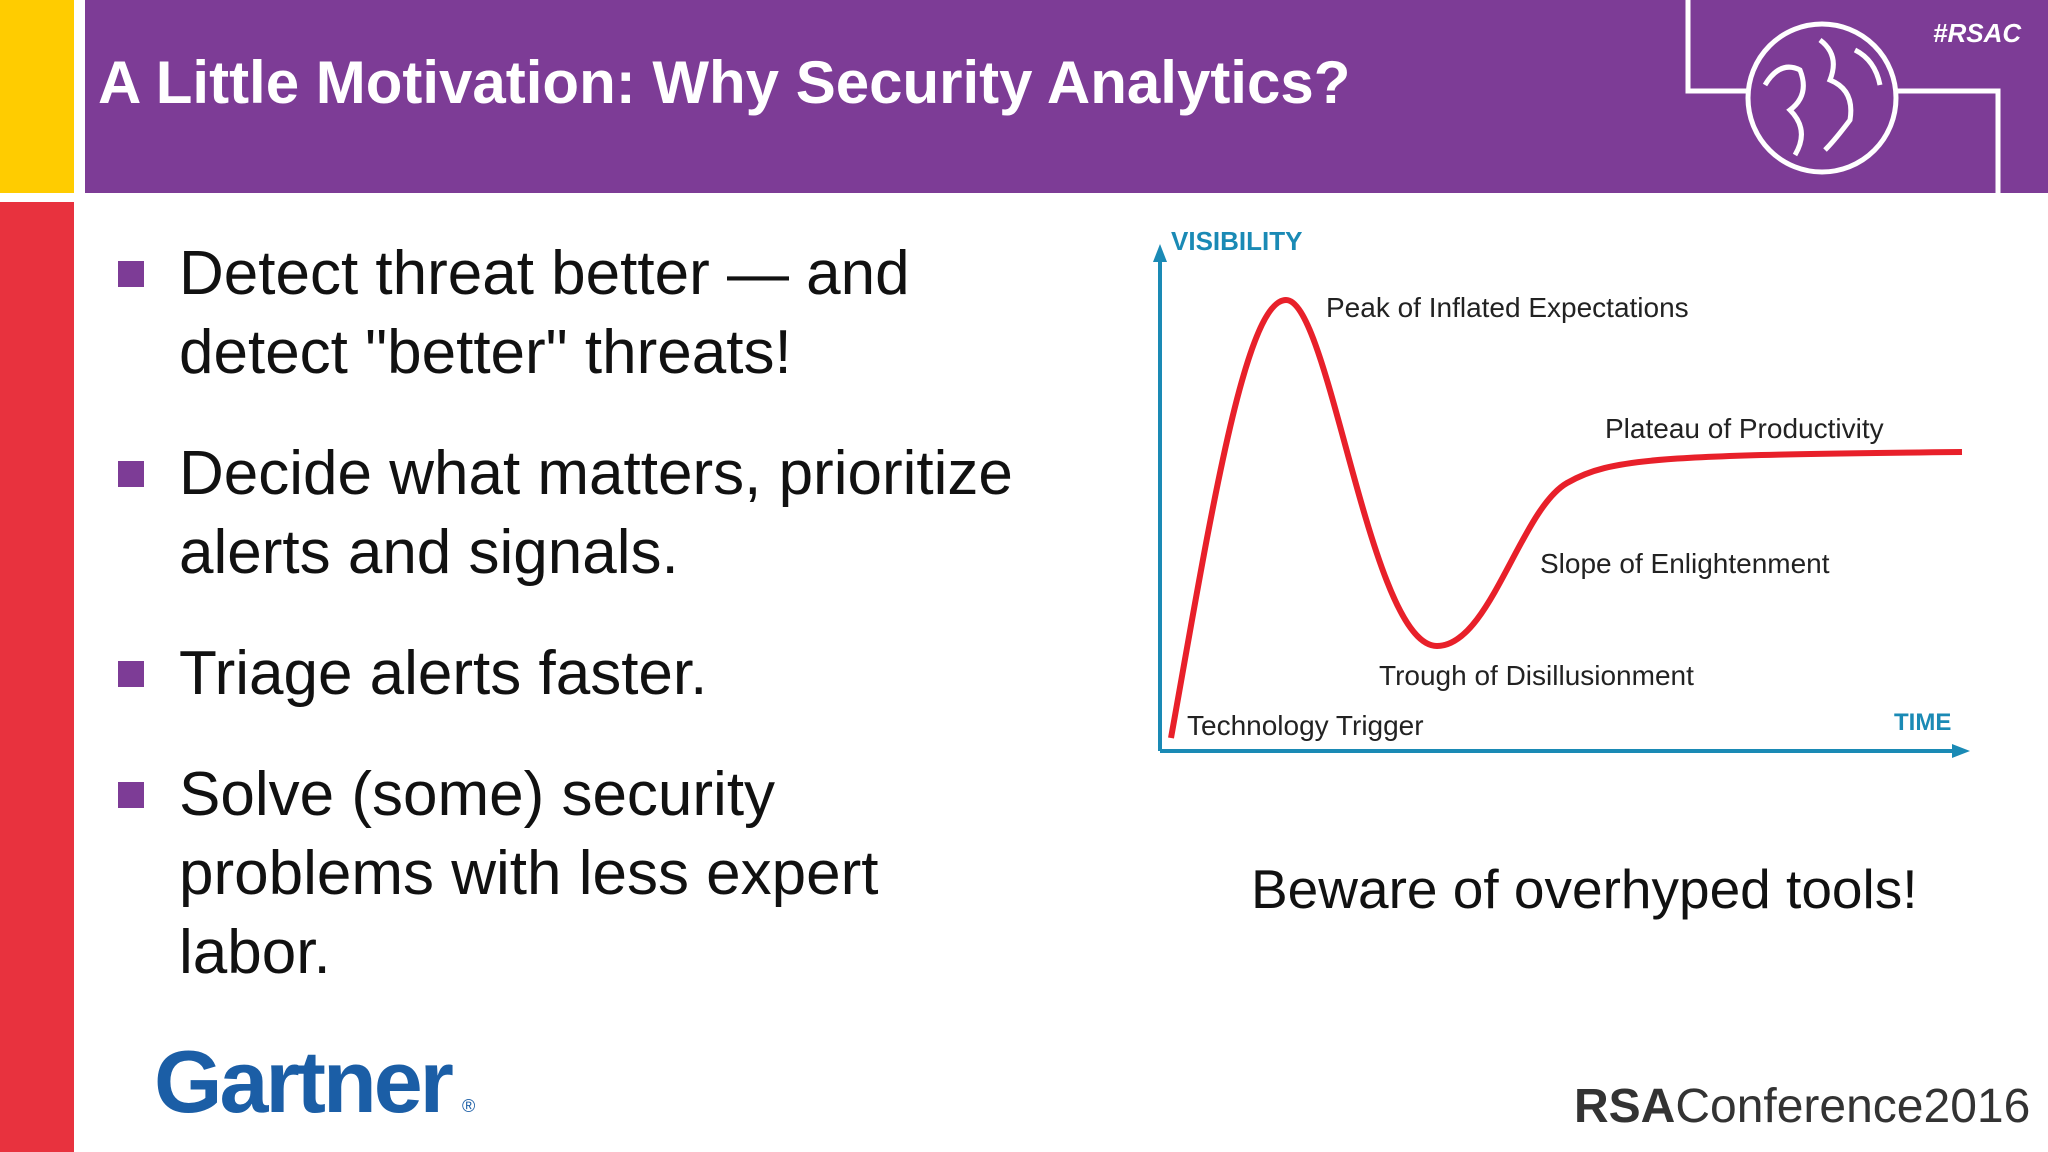  Describe the element at coordinates (1852, 1106) in the screenshot. I see `event: Conference2016` at that location.